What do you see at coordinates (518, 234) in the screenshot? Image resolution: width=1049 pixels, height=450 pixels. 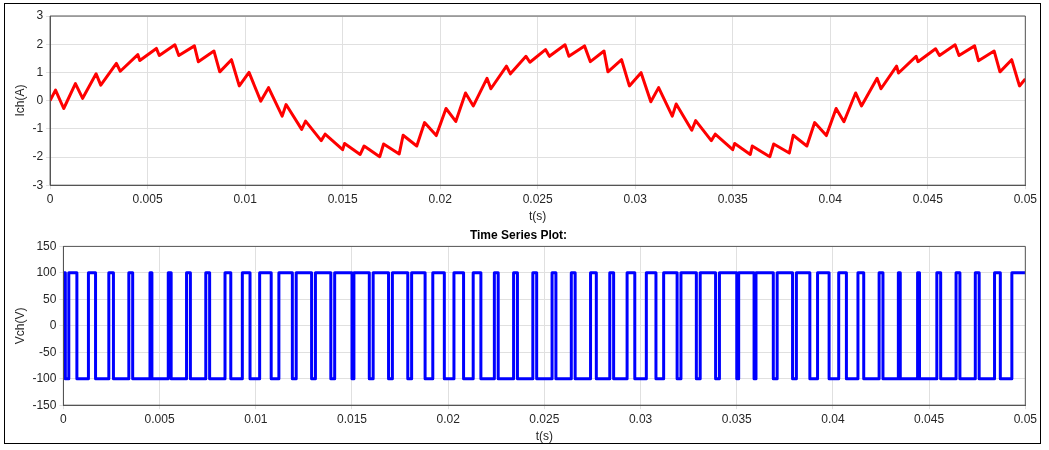 I see `chart-title: Time Series Plot:` at bounding box center [518, 234].